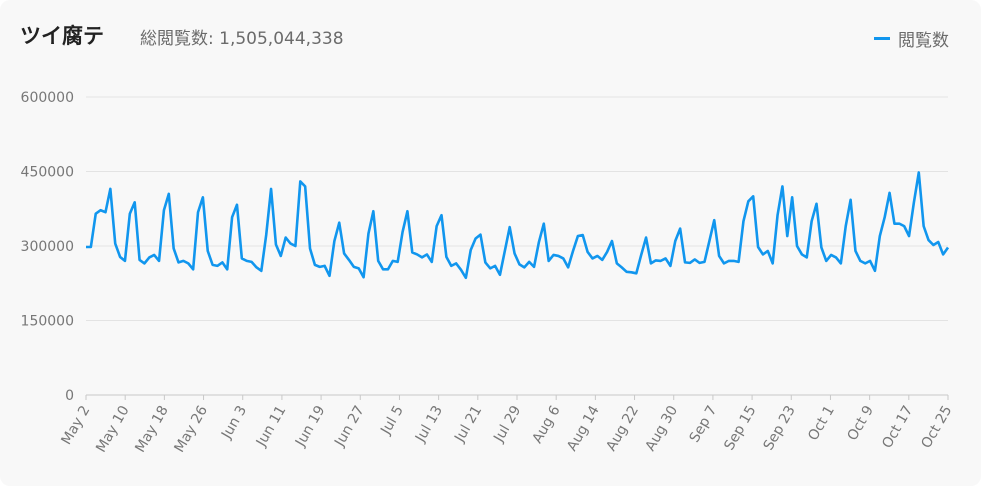 Image resolution: width=999 pixels, height=486 pixels. I want to click on x-tick-label: Aug 6, so click(546, 424).